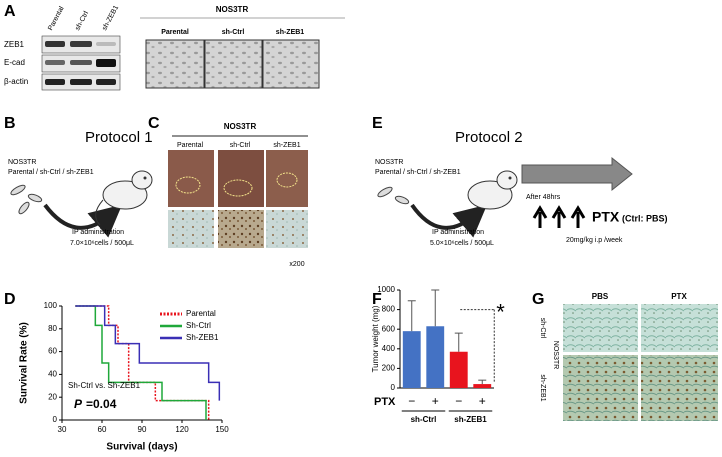 This screenshot has width=722, height=457. What do you see at coordinates (14, 44) in the screenshot?
I see `band-label: ZEB1` at bounding box center [14, 44].